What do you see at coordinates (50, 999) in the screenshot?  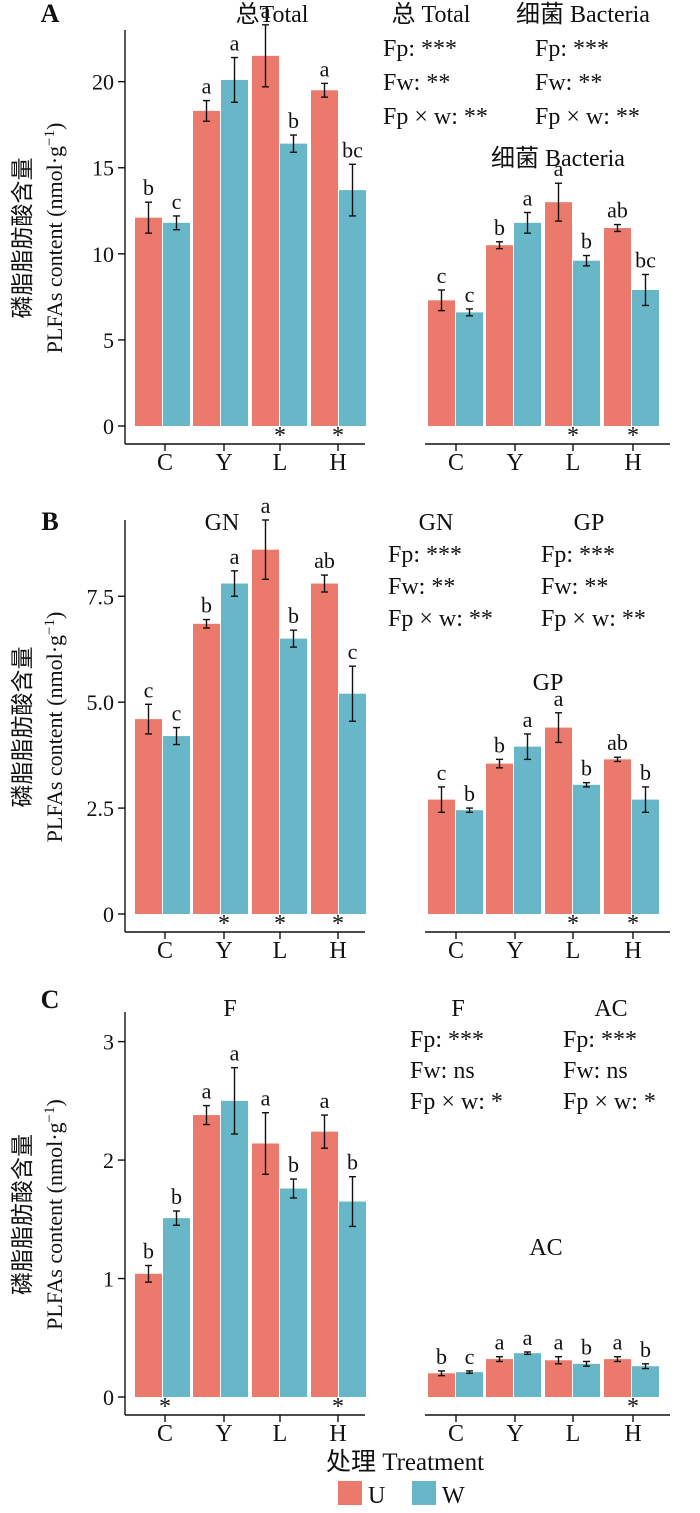 I see `panel-letter: C` at bounding box center [50, 999].